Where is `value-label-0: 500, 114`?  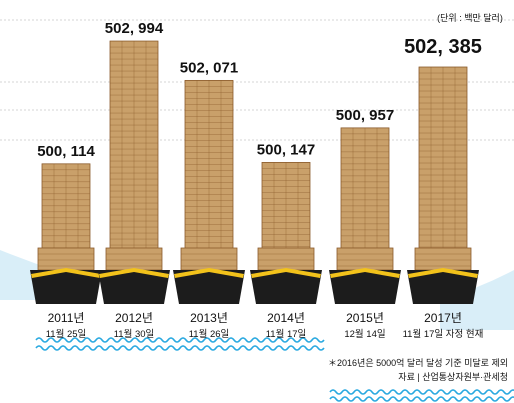
value-label-0: 500, 114 is located at coordinates (66, 151).